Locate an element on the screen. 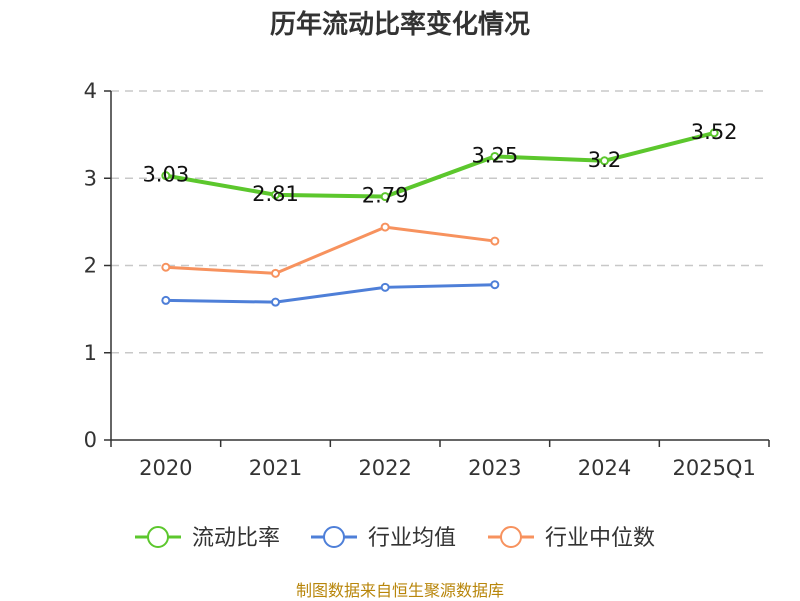  legend-item-1: 行业均值 is located at coordinates (383, 538).